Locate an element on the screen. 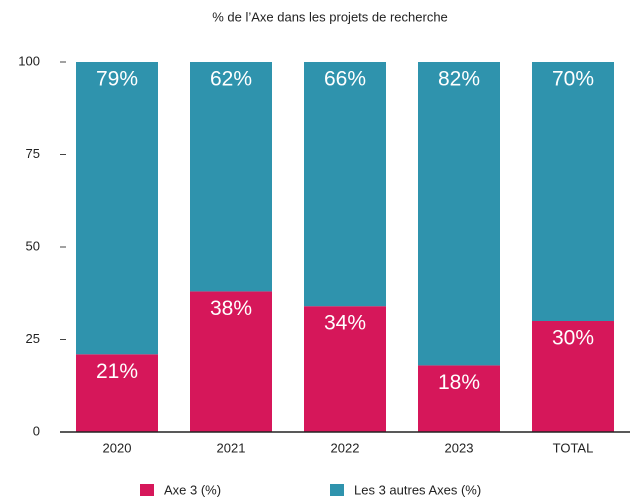  value-label: 62% is located at coordinates (231, 79).